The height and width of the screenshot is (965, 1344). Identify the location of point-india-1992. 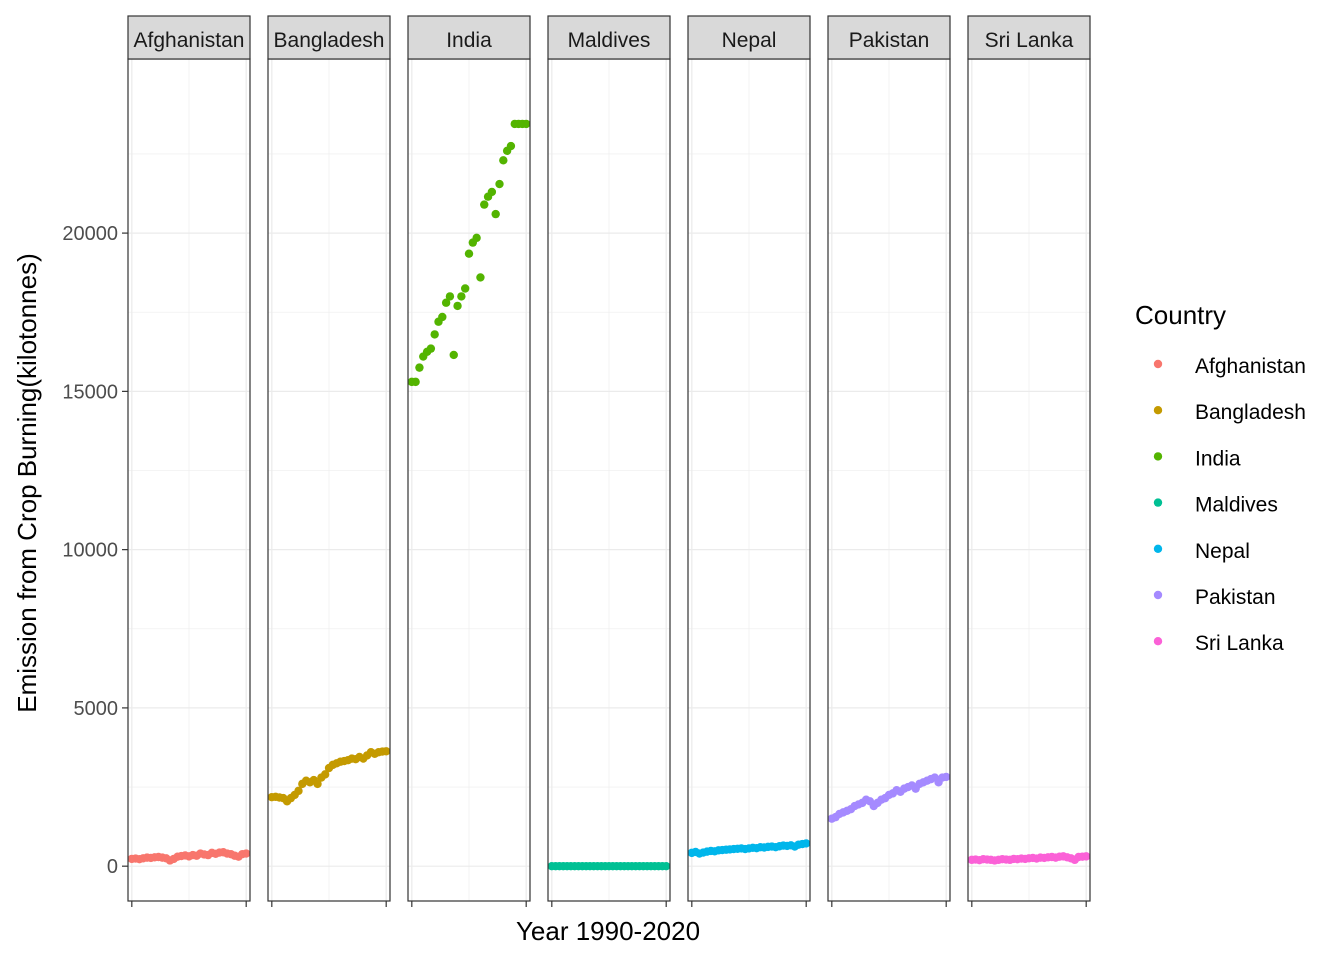
(419, 367).